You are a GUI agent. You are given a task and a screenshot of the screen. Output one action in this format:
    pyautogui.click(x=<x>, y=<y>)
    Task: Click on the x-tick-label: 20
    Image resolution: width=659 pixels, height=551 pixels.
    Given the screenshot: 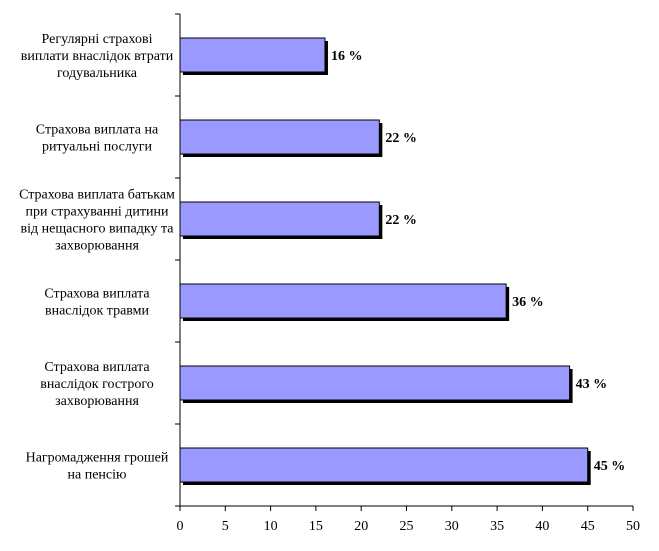 What is the action you would take?
    pyautogui.click(x=361, y=526)
    